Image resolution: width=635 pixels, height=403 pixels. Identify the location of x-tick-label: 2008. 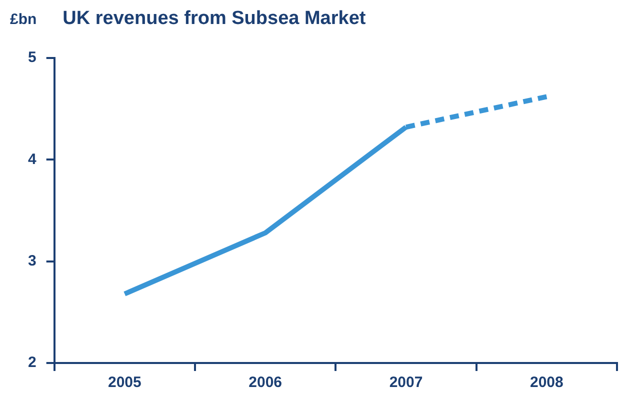
(547, 383).